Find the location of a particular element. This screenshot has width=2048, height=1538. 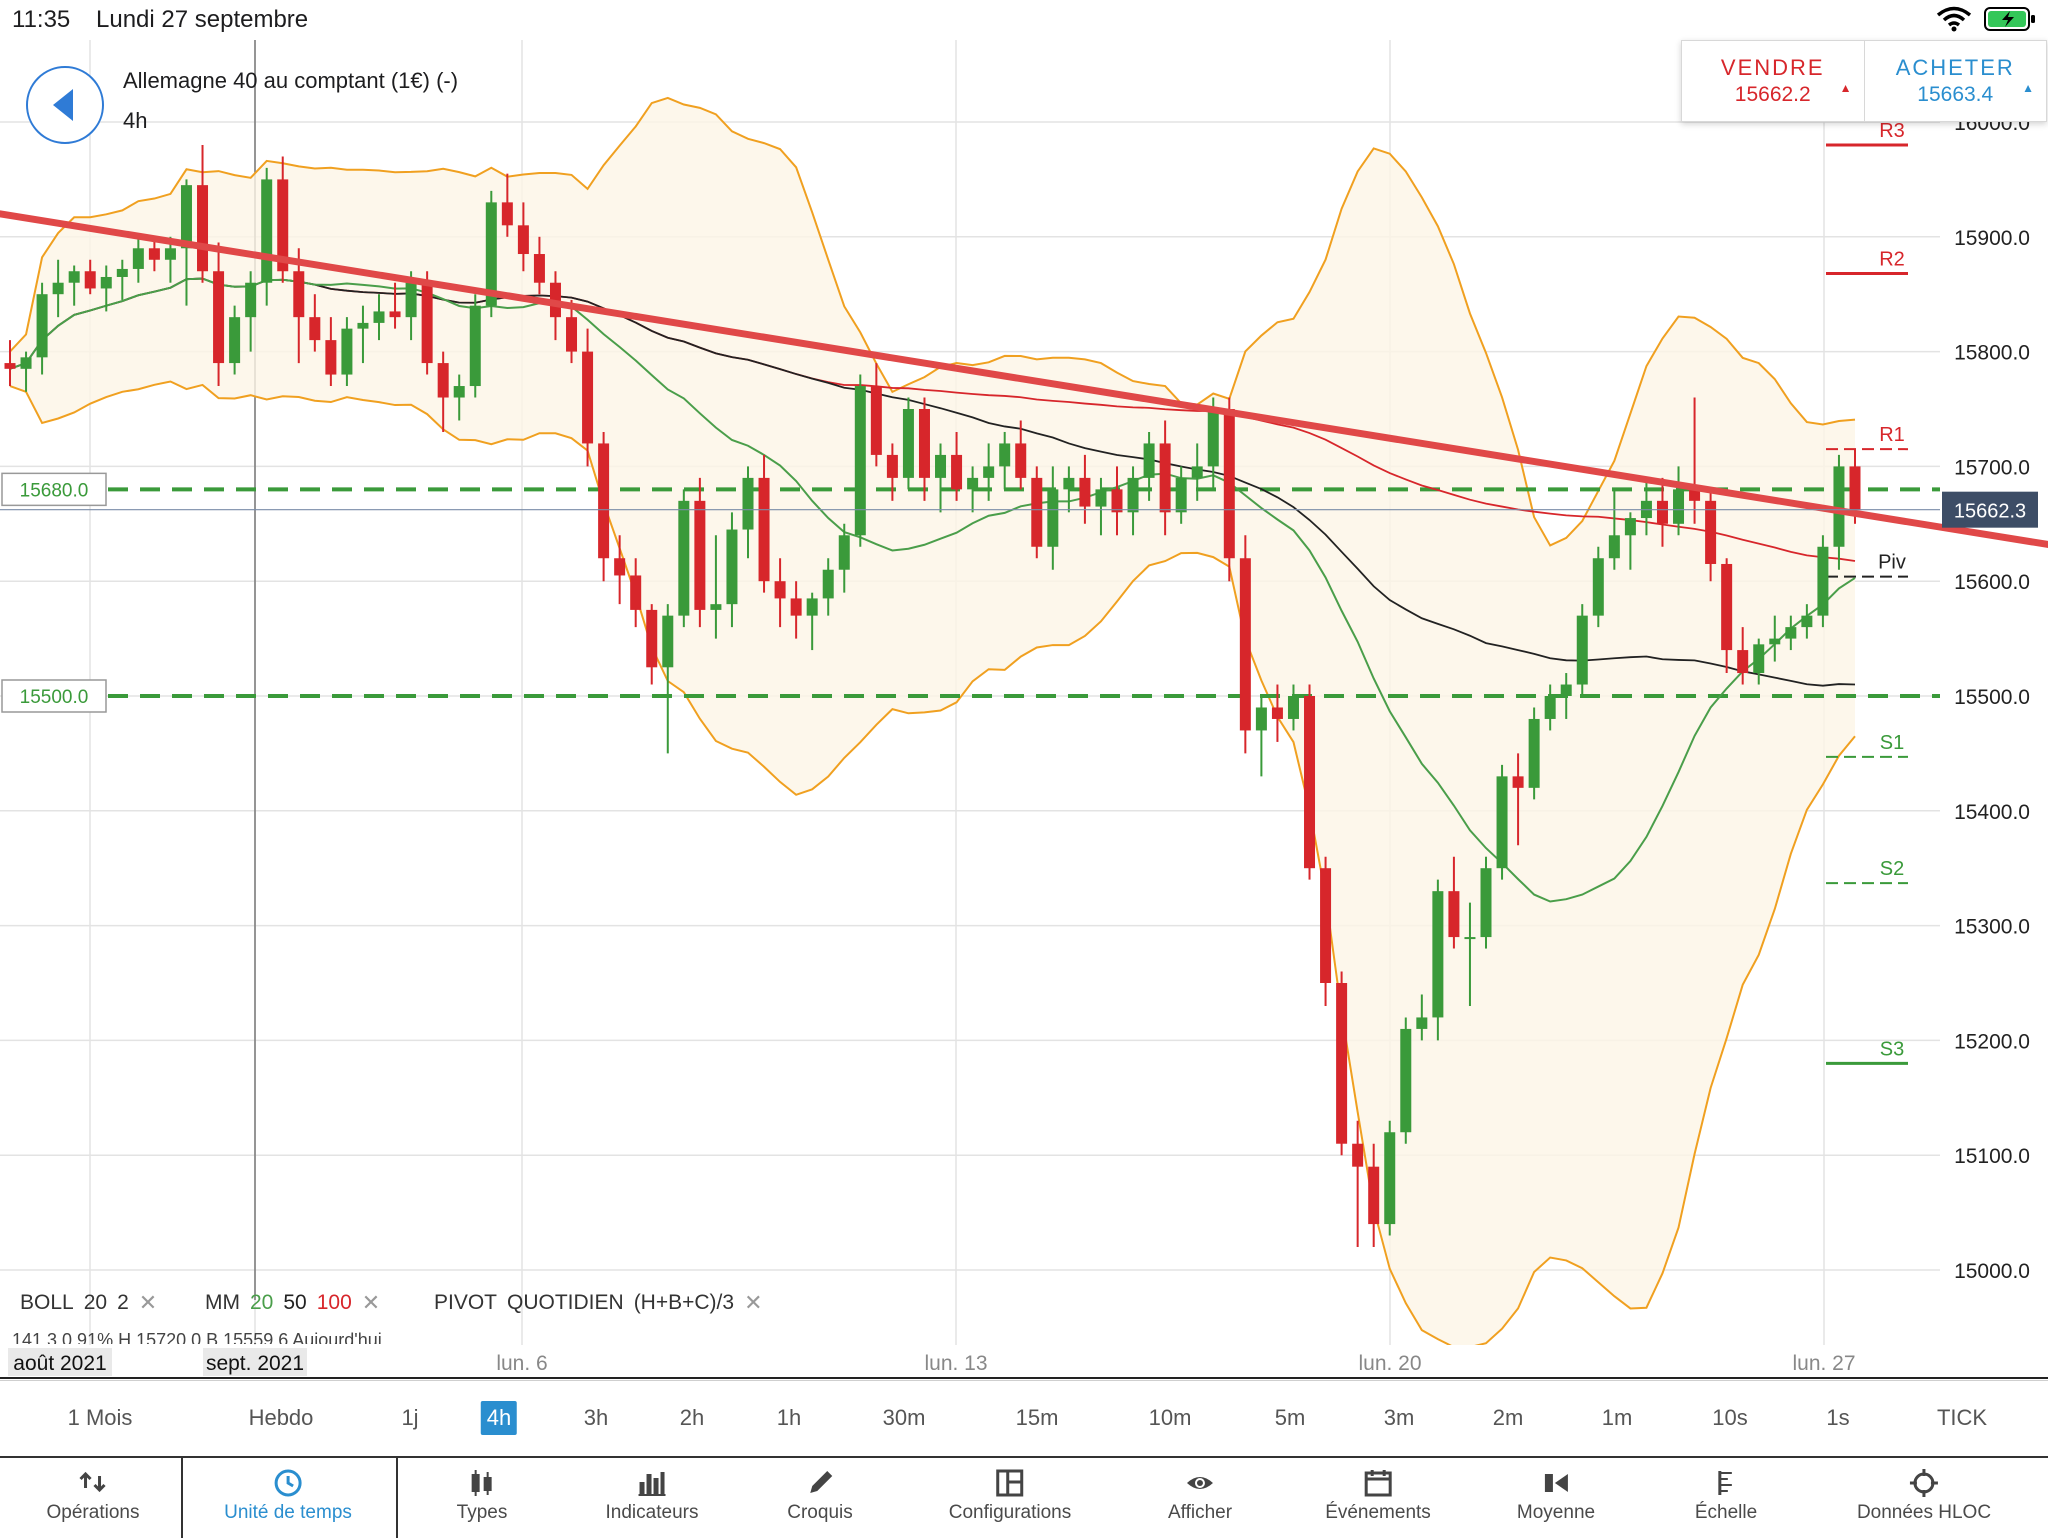

timeframe-3h: 3h is located at coordinates (596, 1417).